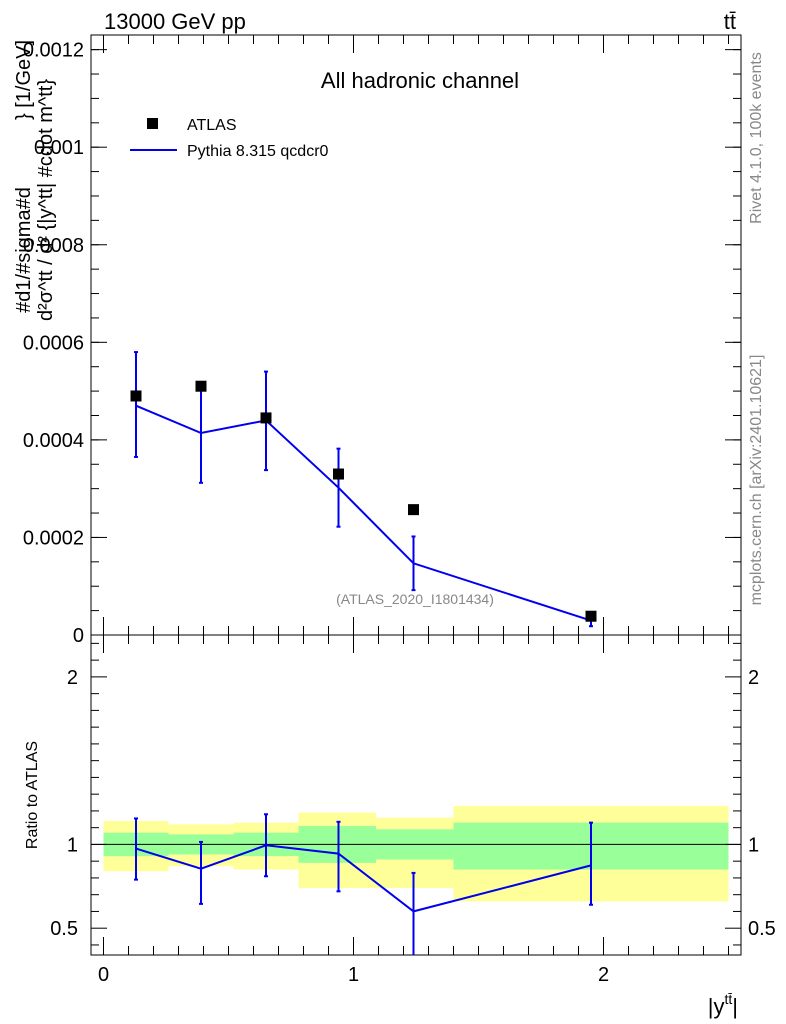 This screenshot has width=786, height=1024. I want to click on main-ytick-label: 0.0006, so click(53, 343).